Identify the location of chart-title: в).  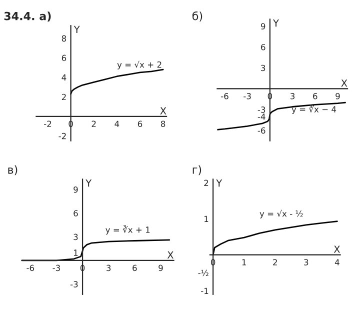
(13, 170).